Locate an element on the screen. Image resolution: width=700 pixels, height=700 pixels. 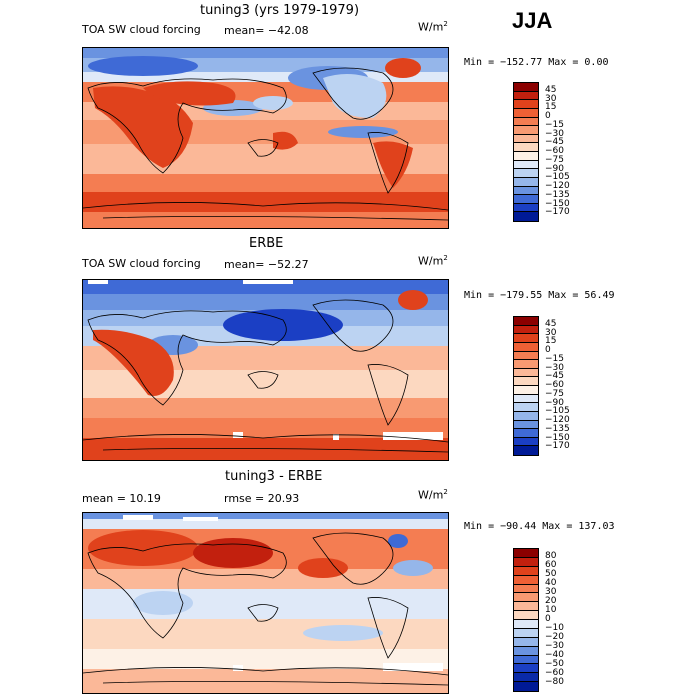
panel2-colorbar is located at coordinates (526, 386).